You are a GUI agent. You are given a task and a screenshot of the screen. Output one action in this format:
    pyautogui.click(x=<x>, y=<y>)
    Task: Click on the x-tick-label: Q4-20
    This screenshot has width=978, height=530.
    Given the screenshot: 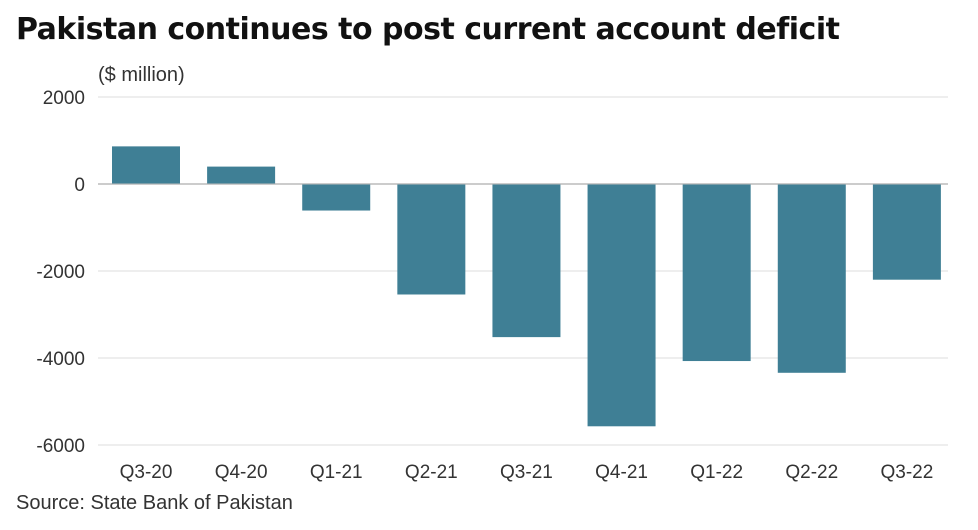 What is the action you would take?
    pyautogui.click(x=241, y=472)
    